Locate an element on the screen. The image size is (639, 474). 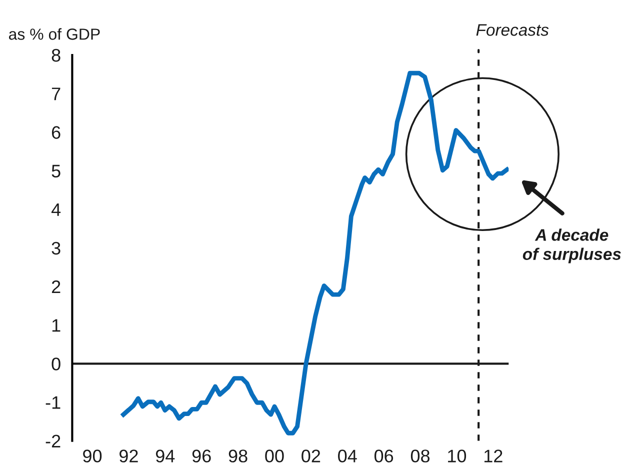
y-tick-label: -2 is located at coordinates (53, 441).